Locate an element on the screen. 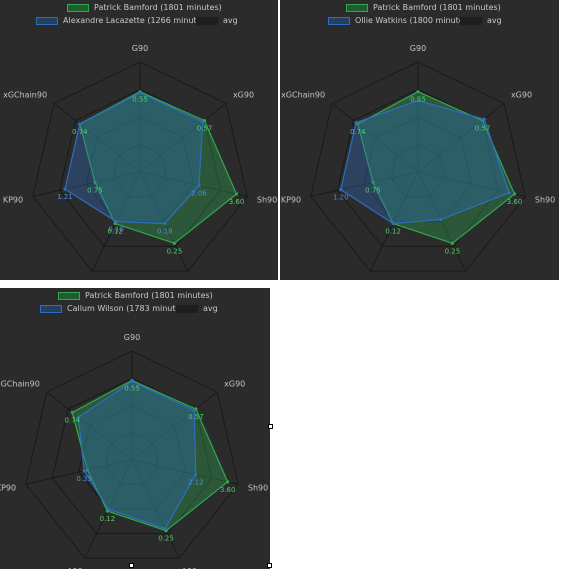 This screenshot has height=569, width=561. series-area-primary is located at coordinates (150, 455).